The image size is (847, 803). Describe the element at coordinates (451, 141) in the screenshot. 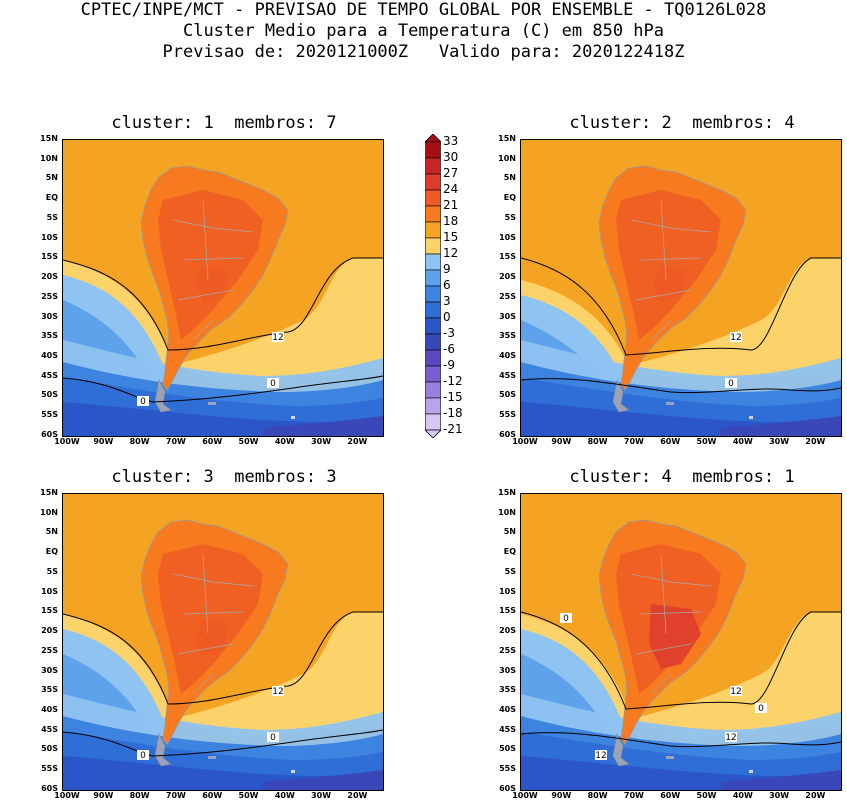

I see `colorbar-level-label: 33` at that location.